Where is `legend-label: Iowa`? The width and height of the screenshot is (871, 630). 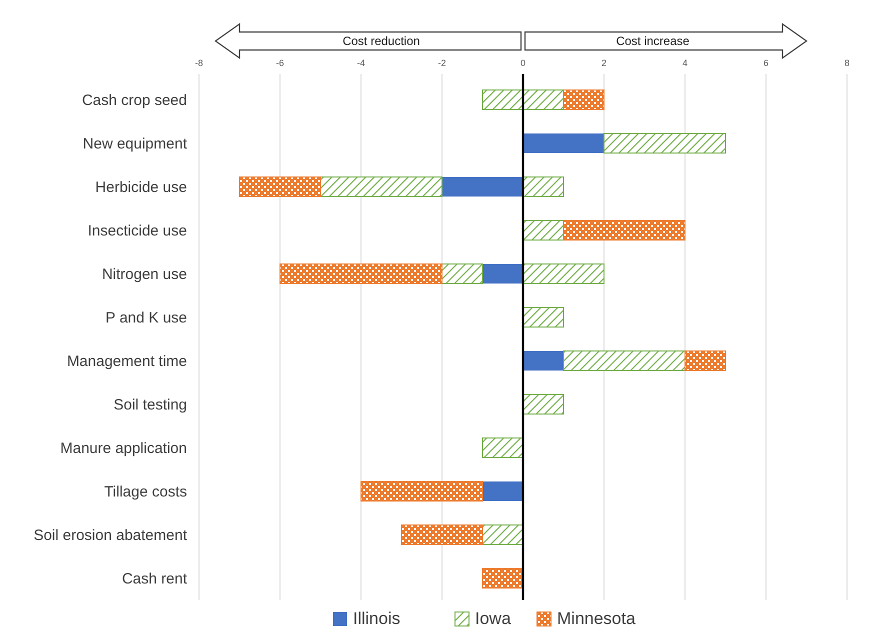
legend-label: Iowa is located at coordinates (493, 618).